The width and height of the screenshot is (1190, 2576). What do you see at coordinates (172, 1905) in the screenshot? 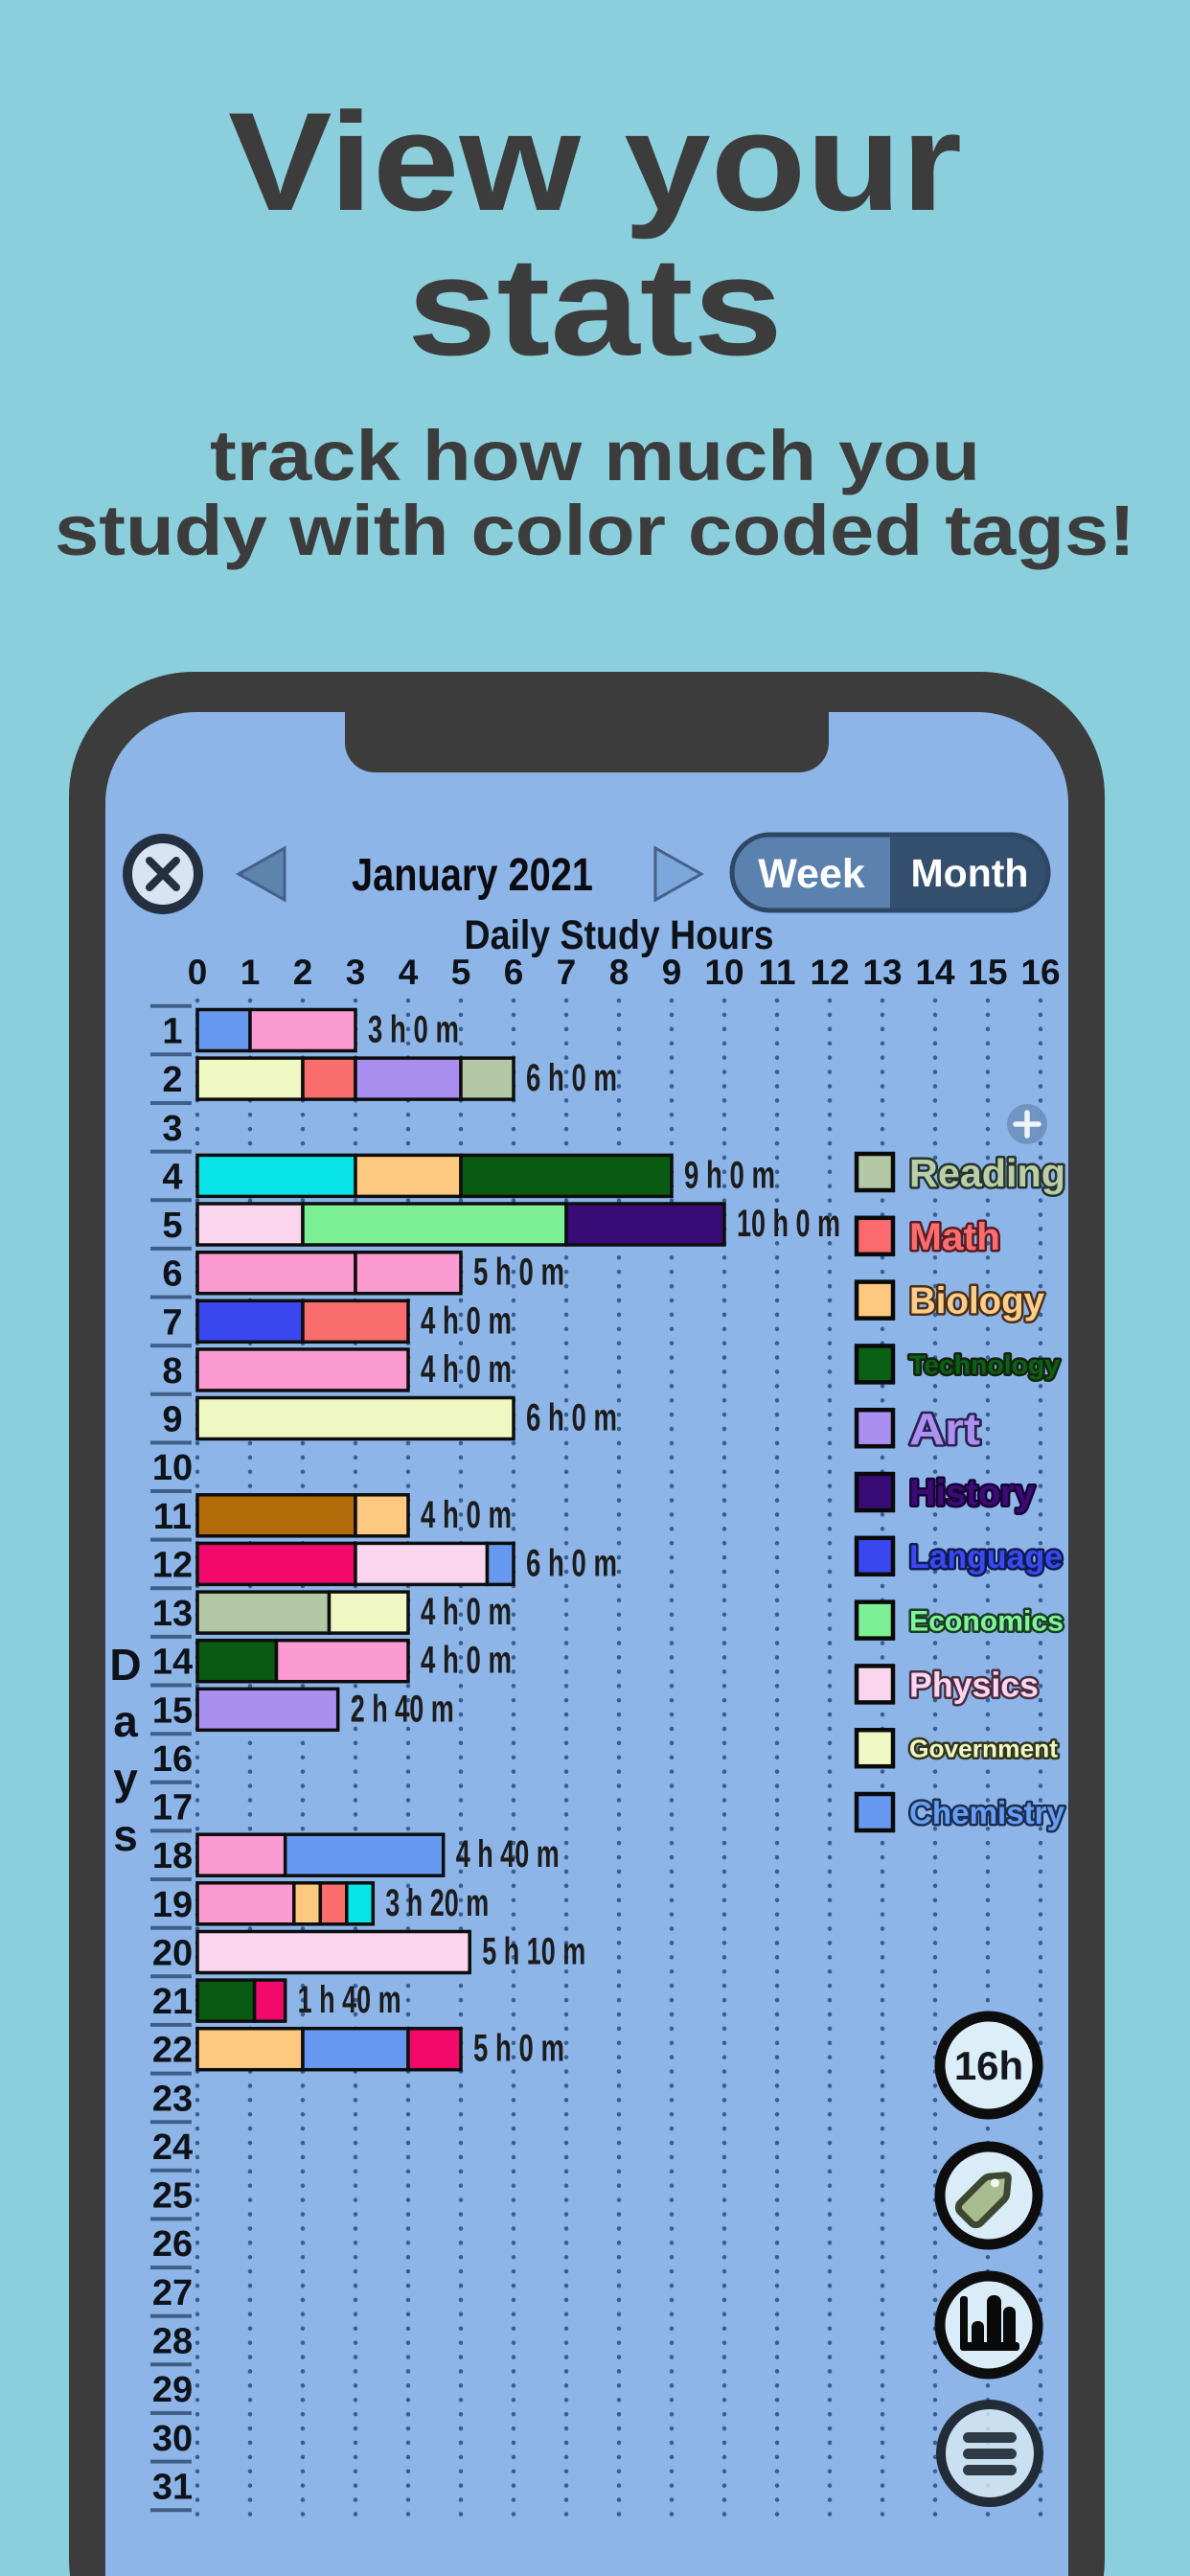
I see `svg-text: 19` at bounding box center [172, 1905].